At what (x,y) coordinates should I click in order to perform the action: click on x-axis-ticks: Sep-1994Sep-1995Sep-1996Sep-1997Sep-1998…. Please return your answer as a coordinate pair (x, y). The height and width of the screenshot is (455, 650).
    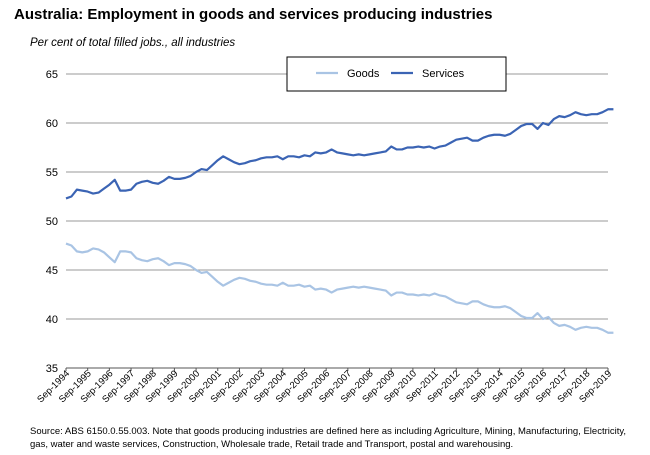
    Looking at the image, I should click on (324, 386).